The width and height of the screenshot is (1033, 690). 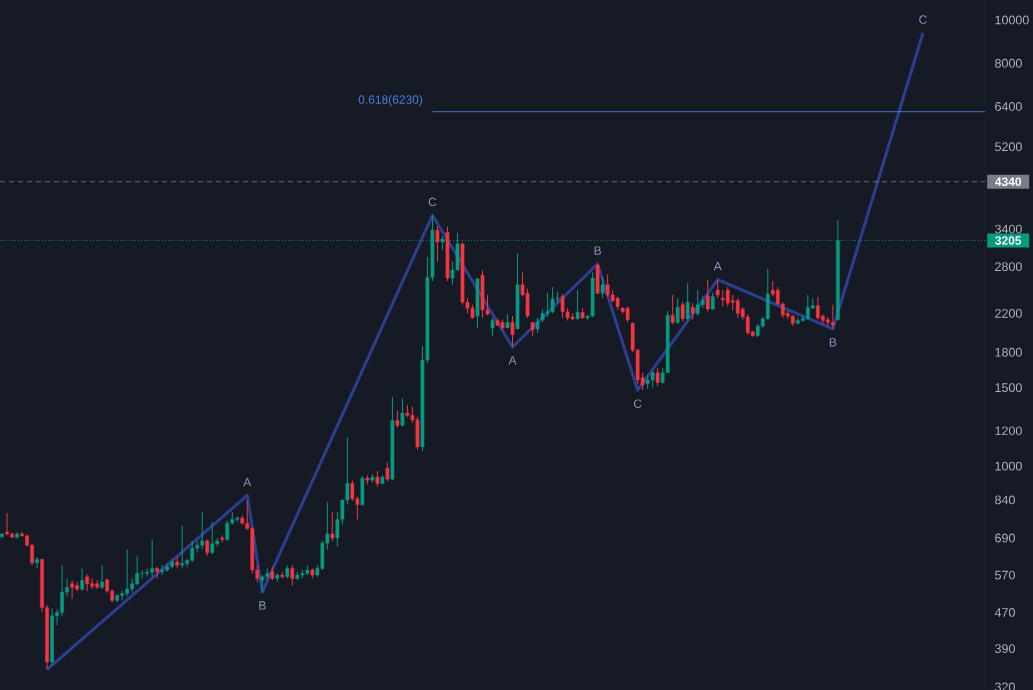 What do you see at coordinates (1008, 313) in the screenshot?
I see `y-tick-label: 2200` at bounding box center [1008, 313].